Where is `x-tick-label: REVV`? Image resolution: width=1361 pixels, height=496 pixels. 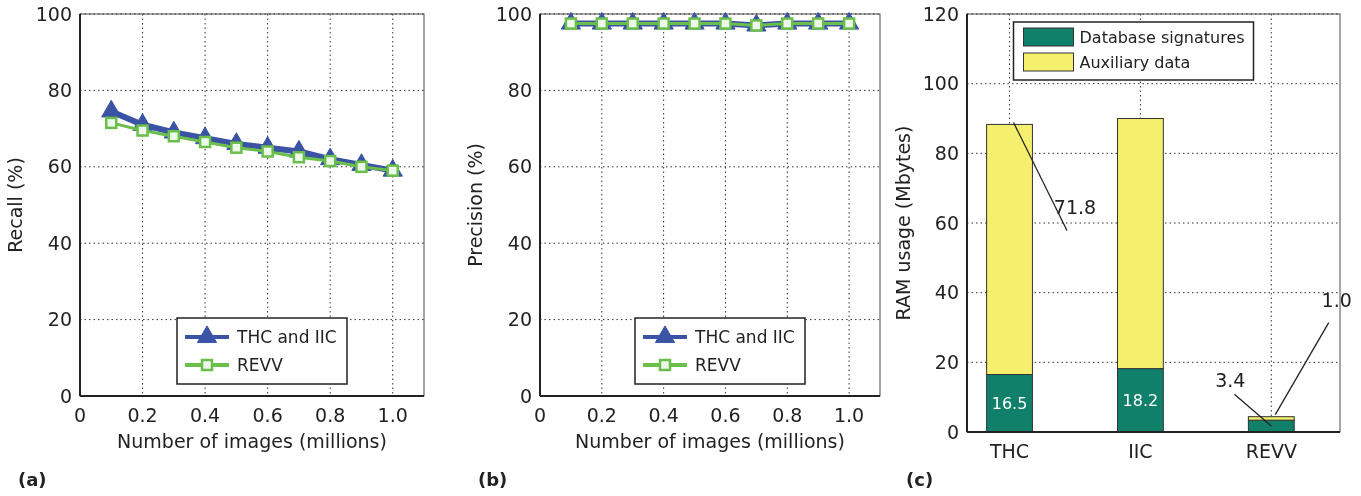 x-tick-label: REVV is located at coordinates (1271, 451).